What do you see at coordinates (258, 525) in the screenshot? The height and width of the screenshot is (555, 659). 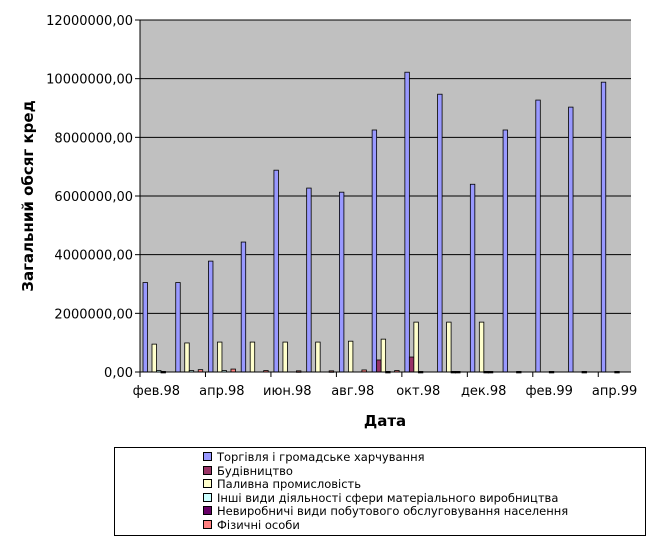 I see `legend-label: Фізичні особи` at bounding box center [258, 525].